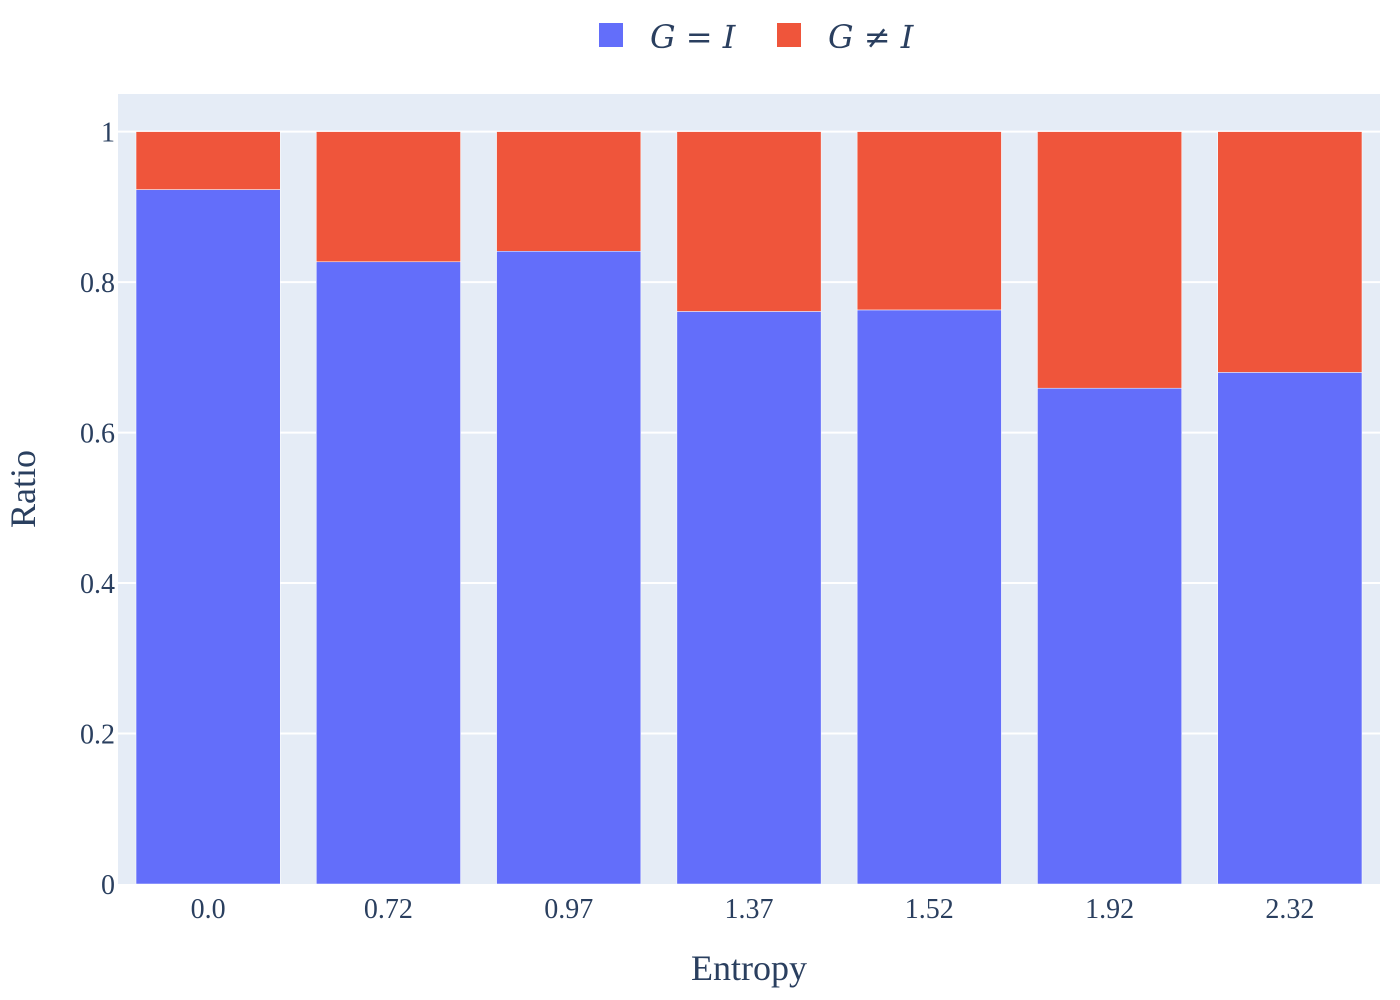 This screenshot has height=1000, width=1400. I want to click on x-tick-label: 1.52, so click(929, 909).